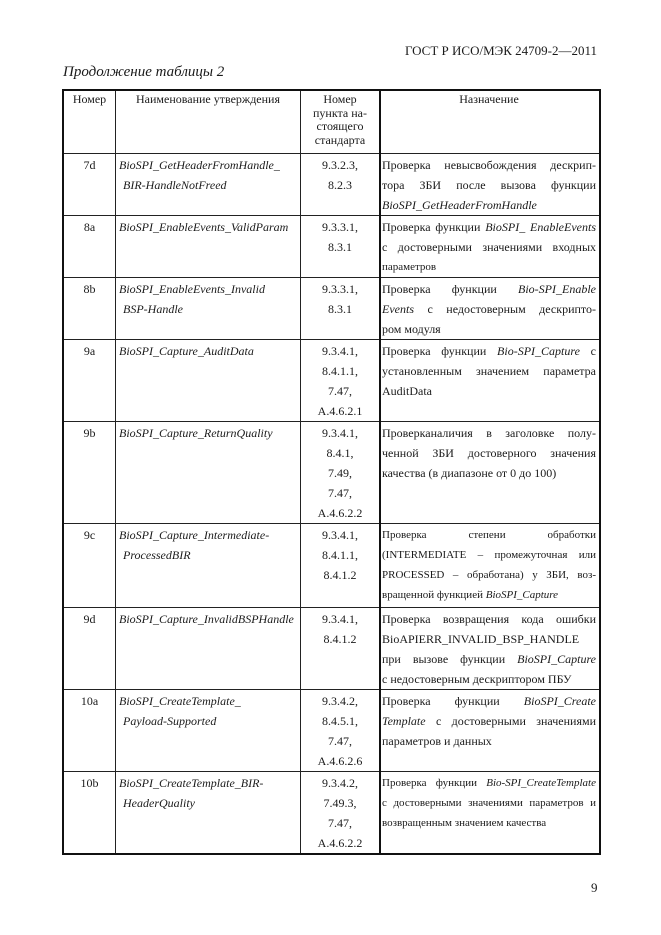 The height and width of the screenshot is (935, 661). Describe the element at coordinates (340, 139) in the screenshot. I see `header-clause-line: стандарта` at that location.